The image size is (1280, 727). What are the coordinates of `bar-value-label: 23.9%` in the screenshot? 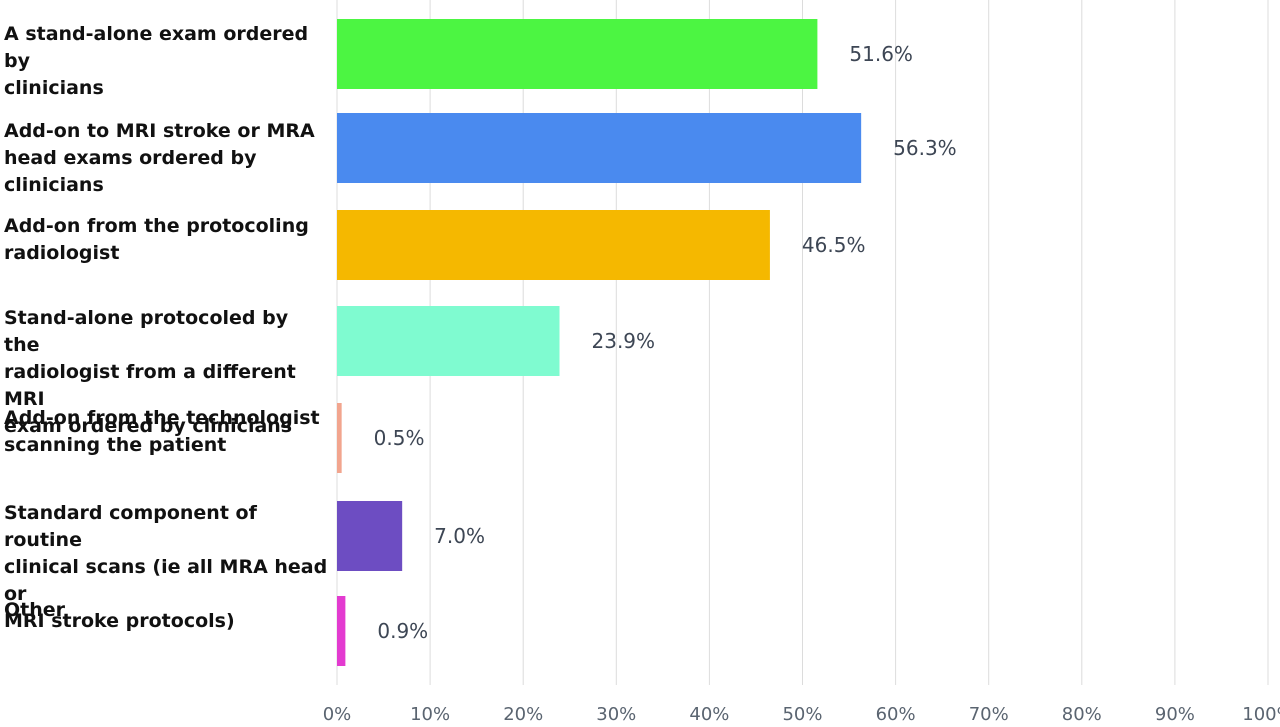 It's located at (624, 341).